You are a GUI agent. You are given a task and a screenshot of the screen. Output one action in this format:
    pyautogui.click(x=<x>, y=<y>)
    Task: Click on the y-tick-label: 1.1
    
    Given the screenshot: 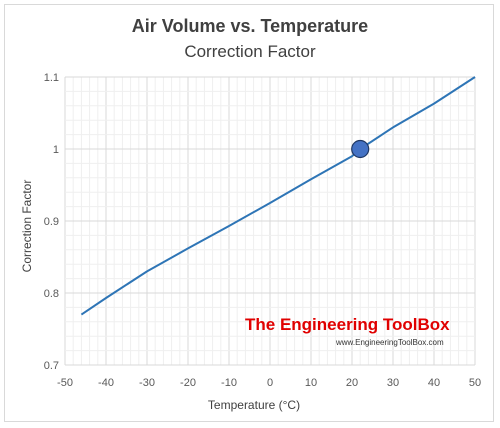 What is the action you would take?
    pyautogui.click(x=51, y=78)
    